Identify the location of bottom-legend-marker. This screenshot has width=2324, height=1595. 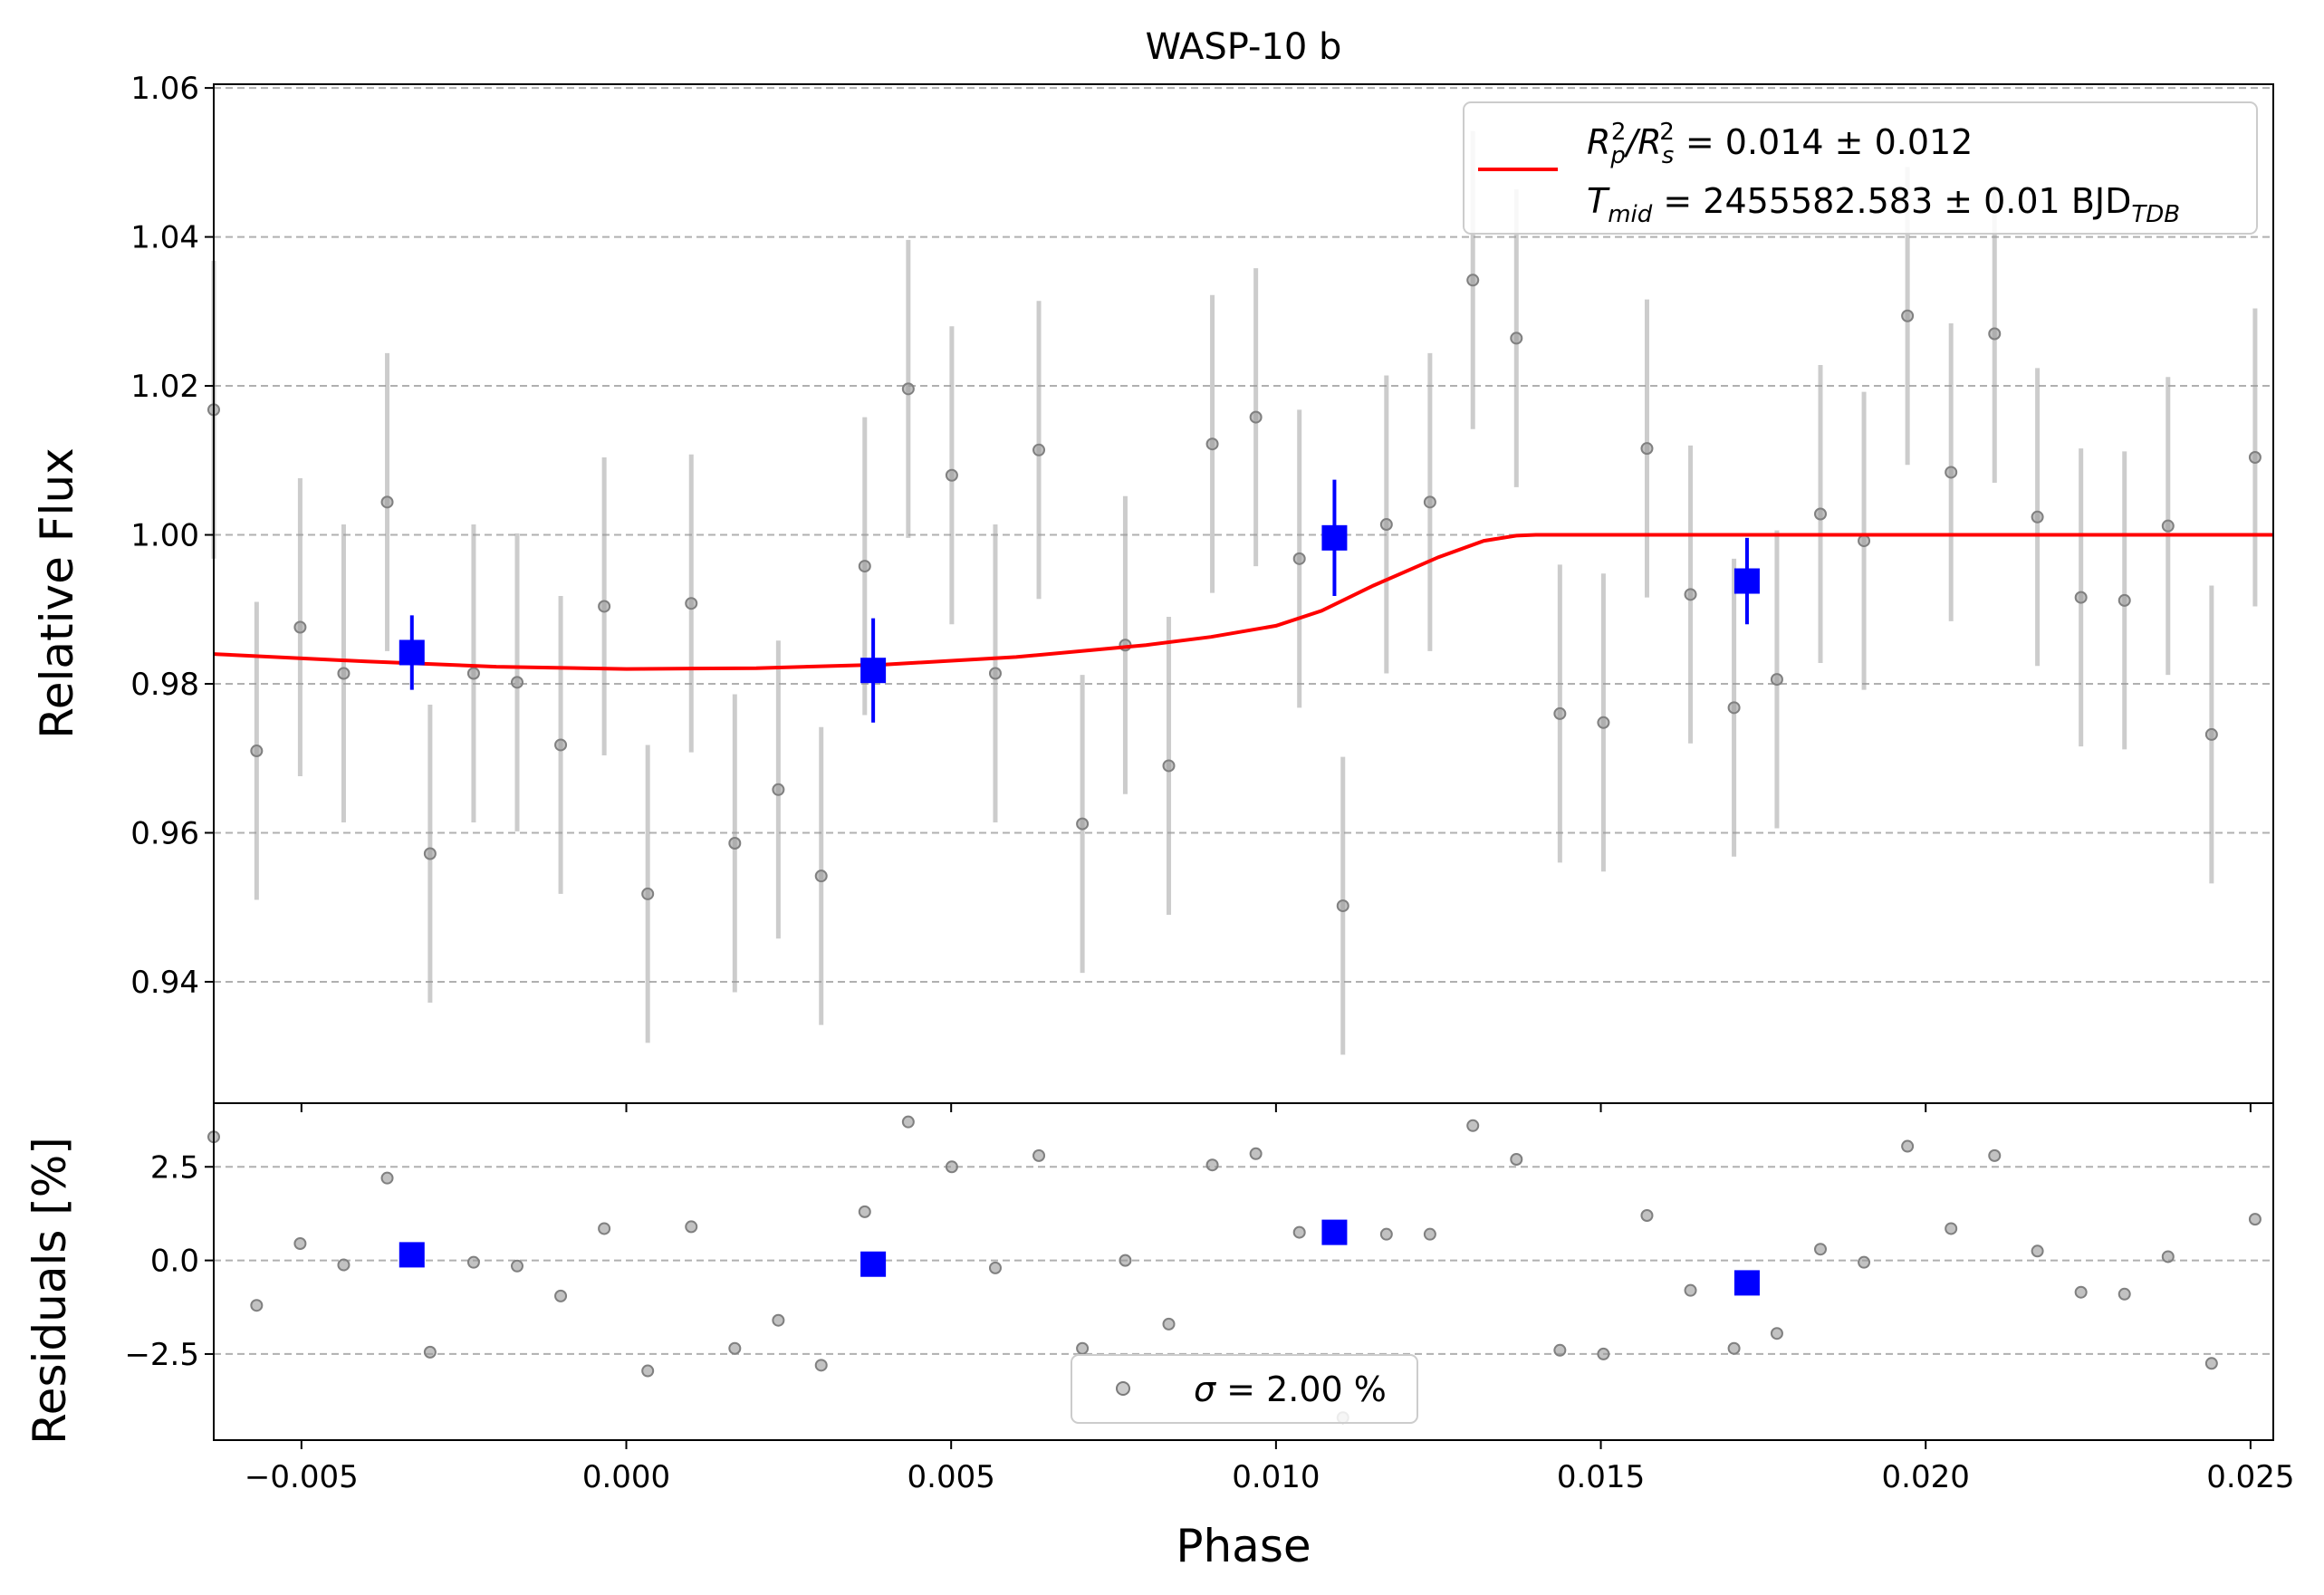
(1123, 1388).